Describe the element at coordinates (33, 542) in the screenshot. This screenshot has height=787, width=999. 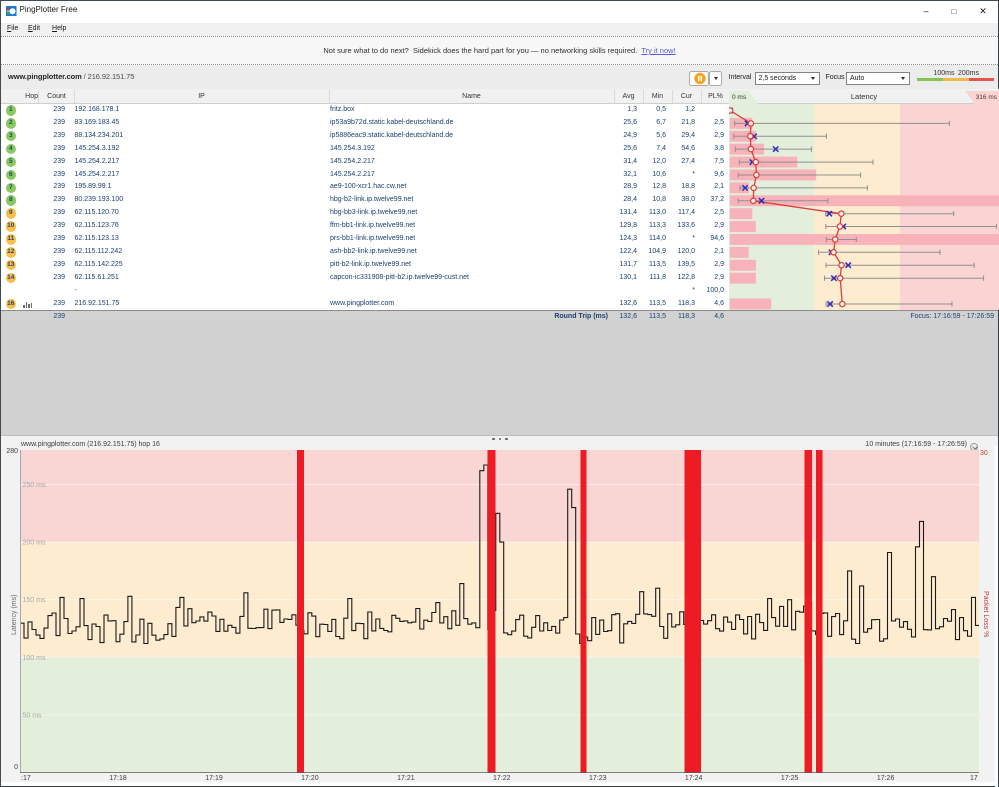
I see `svg-text: 200 ms` at that location.